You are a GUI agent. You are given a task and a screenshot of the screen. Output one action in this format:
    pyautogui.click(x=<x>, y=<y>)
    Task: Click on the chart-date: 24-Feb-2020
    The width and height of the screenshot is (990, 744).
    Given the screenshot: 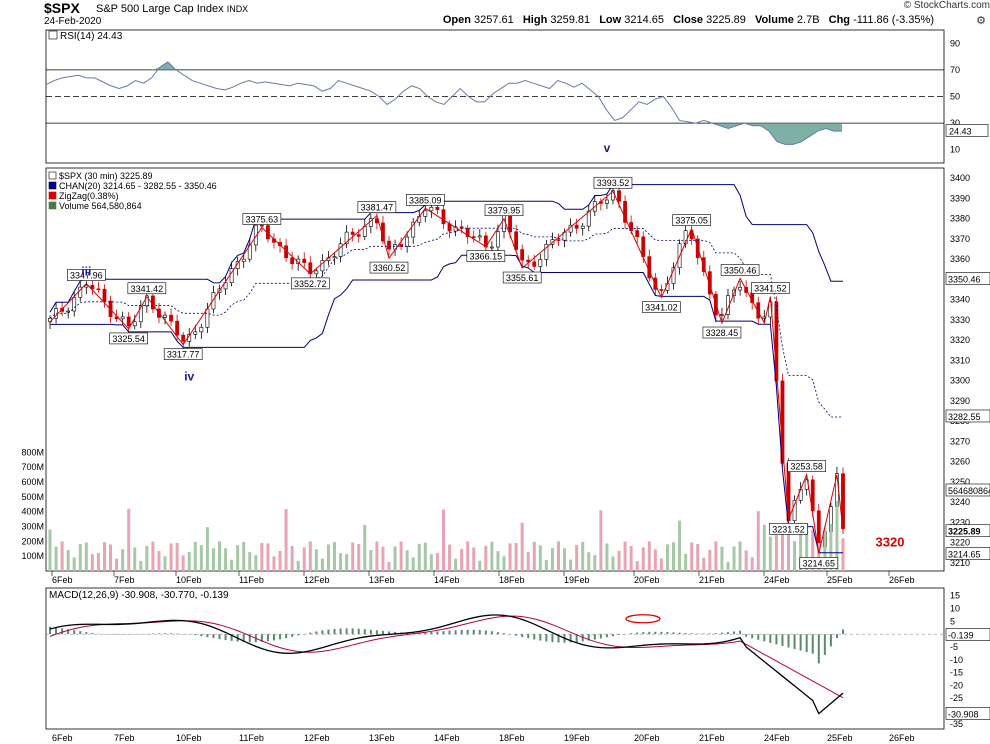 What is the action you would take?
    pyautogui.click(x=73, y=21)
    